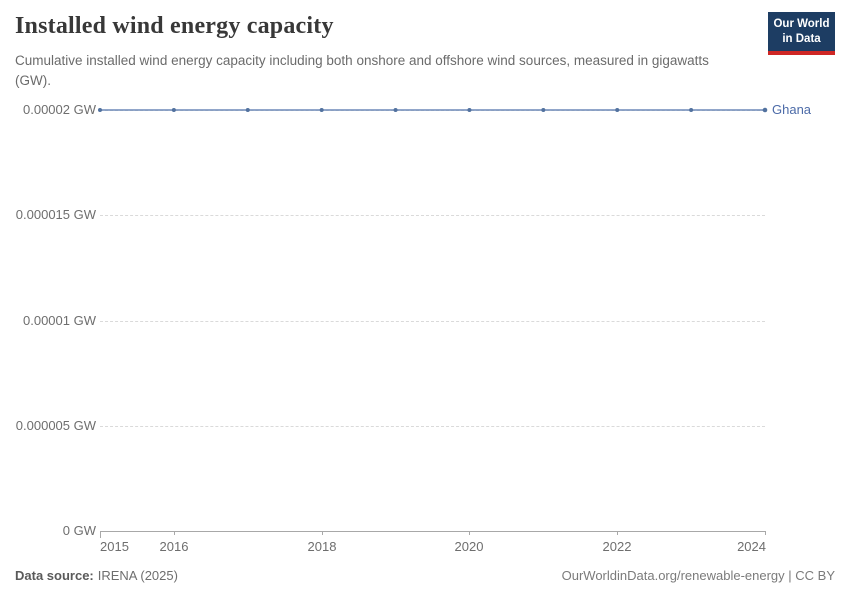  Describe the element at coordinates (54, 575) in the screenshot. I see `data-source-label: Data source:` at that location.